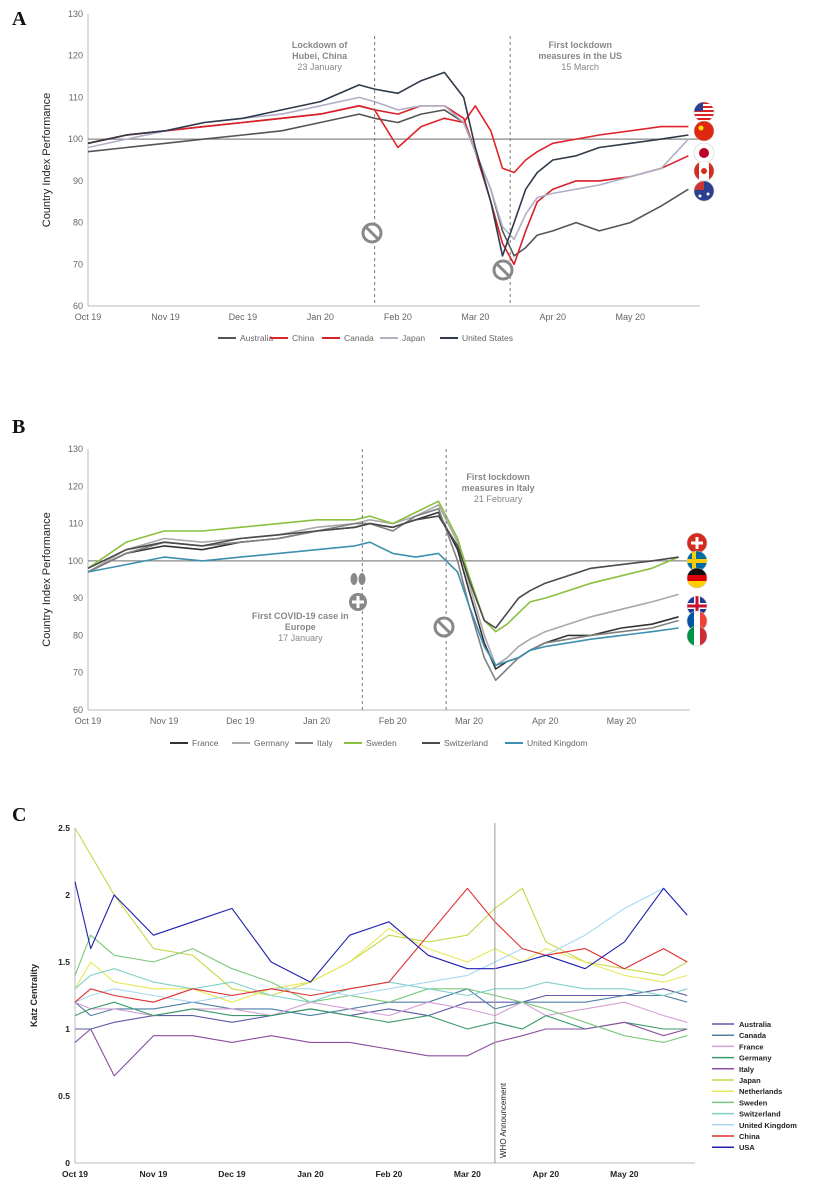 Image resolution: width=819 pixels, height=1181 pixels. I want to click on series-line-united-states, so click(388, 164).